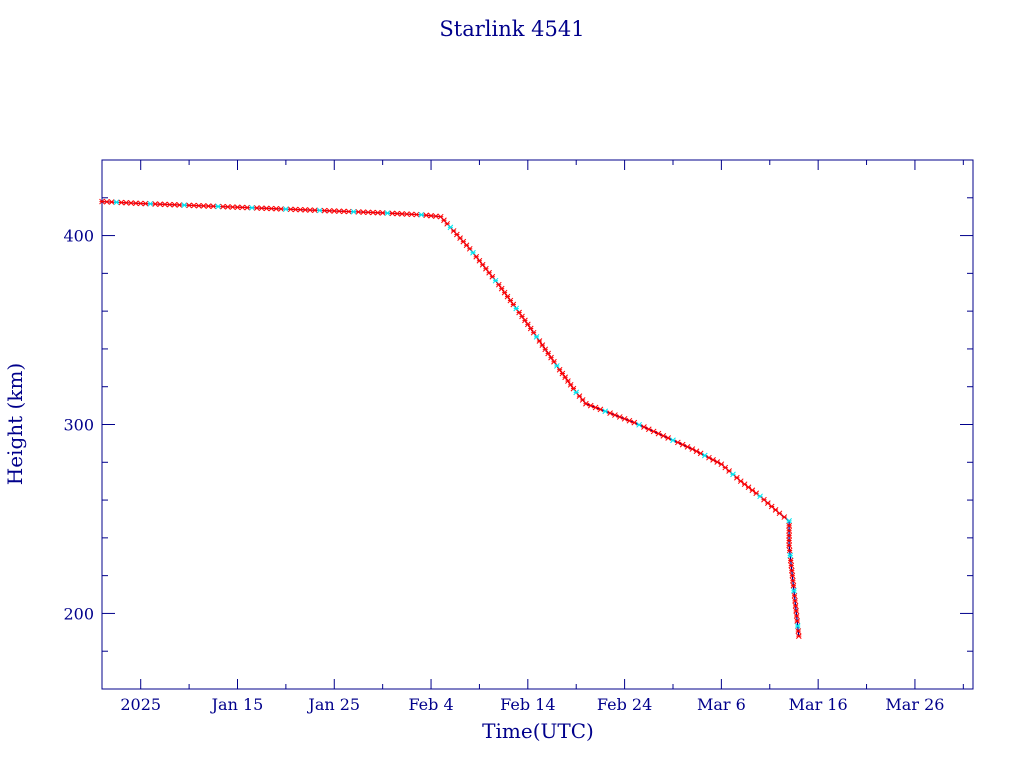 This screenshot has height=768, width=1024. I want to click on x-axis-title: Time(UTC), so click(538, 731).